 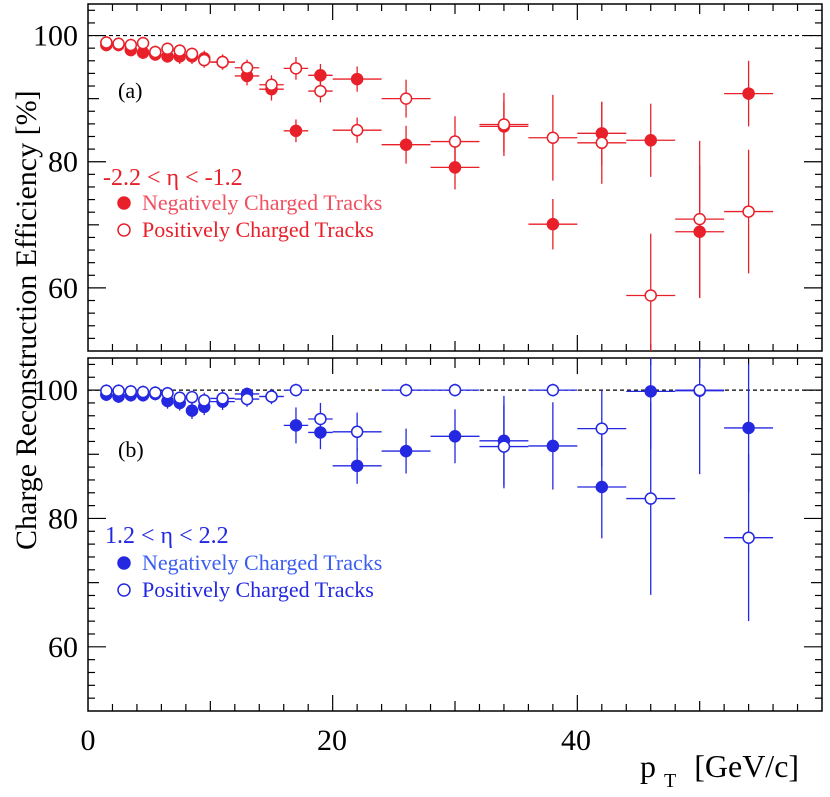 I want to click on panel-b-ytick-label-60: 60, so click(x=63, y=647).